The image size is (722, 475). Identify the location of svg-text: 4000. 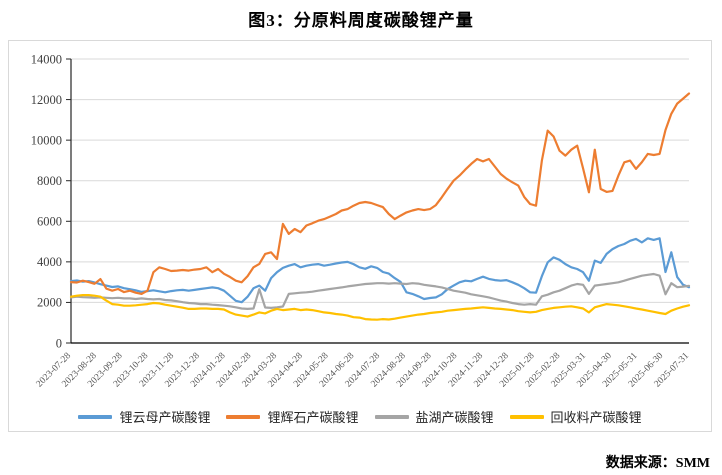
(49, 262).